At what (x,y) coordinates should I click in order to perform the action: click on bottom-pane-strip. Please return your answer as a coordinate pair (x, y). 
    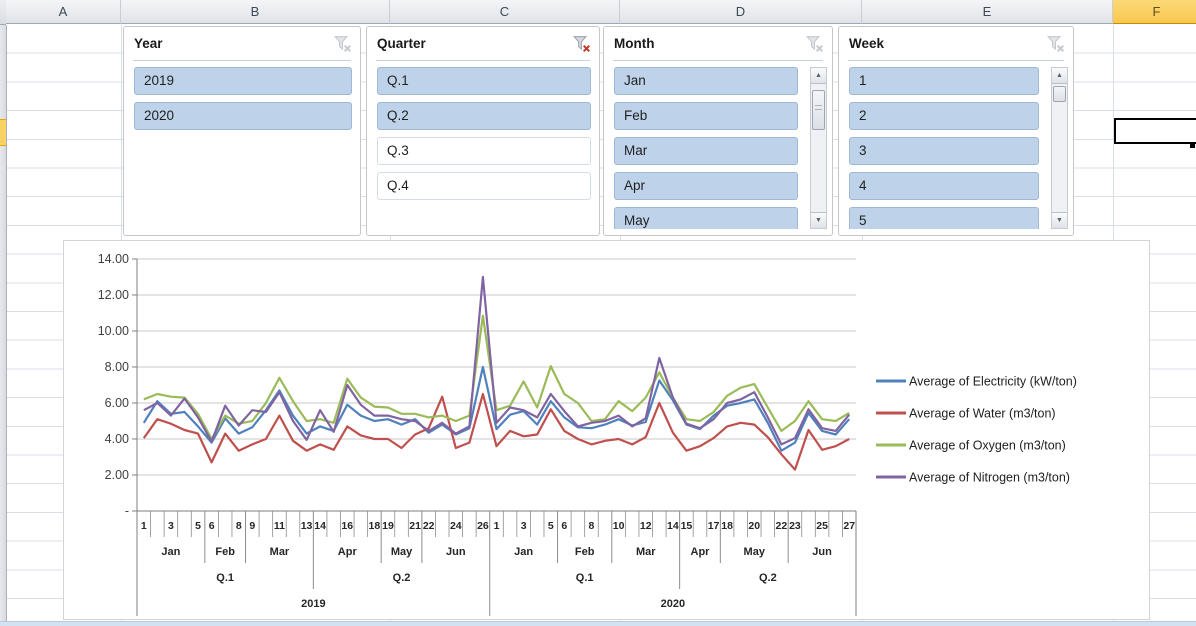
    Looking at the image, I should click on (598, 623).